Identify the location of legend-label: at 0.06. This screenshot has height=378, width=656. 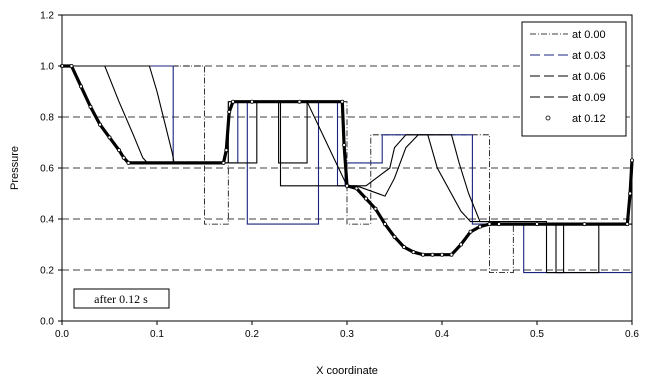
(589, 77).